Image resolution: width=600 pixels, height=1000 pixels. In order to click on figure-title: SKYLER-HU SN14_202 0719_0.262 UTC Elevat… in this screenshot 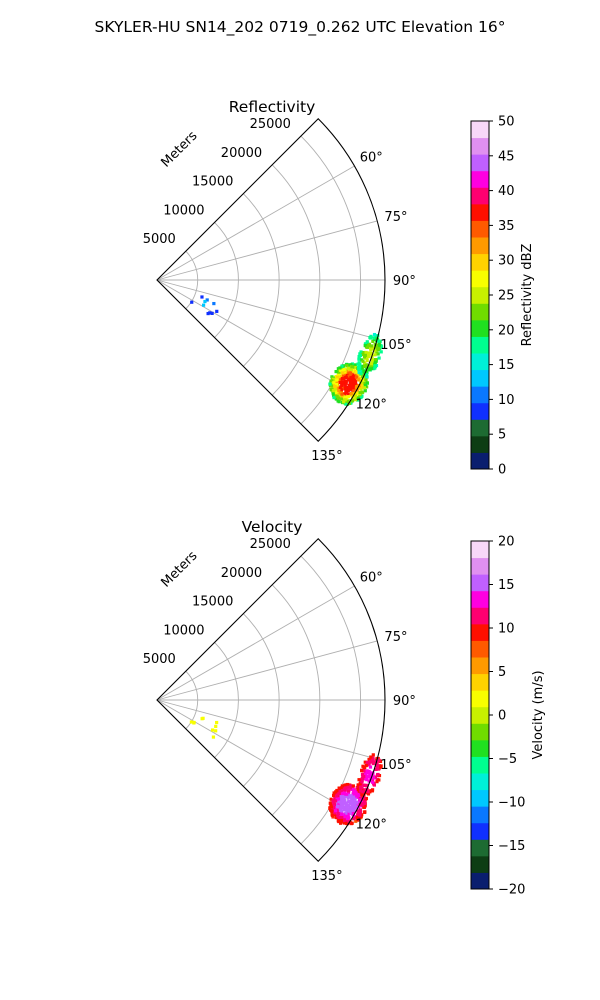, I will do `click(300, 27)`.